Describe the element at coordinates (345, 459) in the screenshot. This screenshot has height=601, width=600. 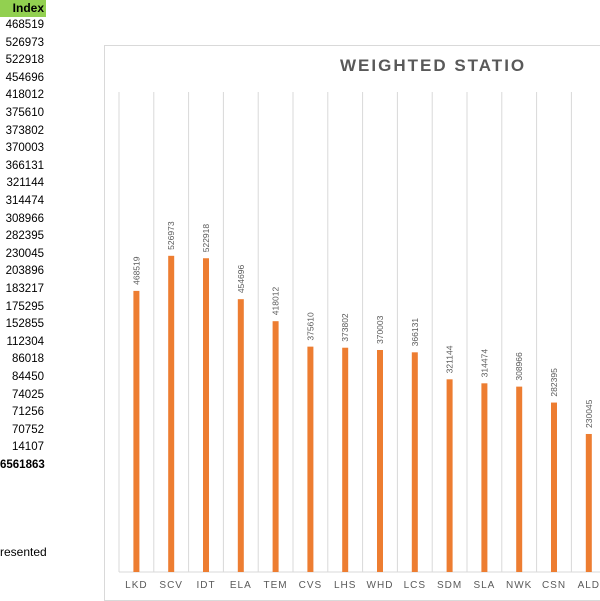
I see `bar-lhs` at that location.